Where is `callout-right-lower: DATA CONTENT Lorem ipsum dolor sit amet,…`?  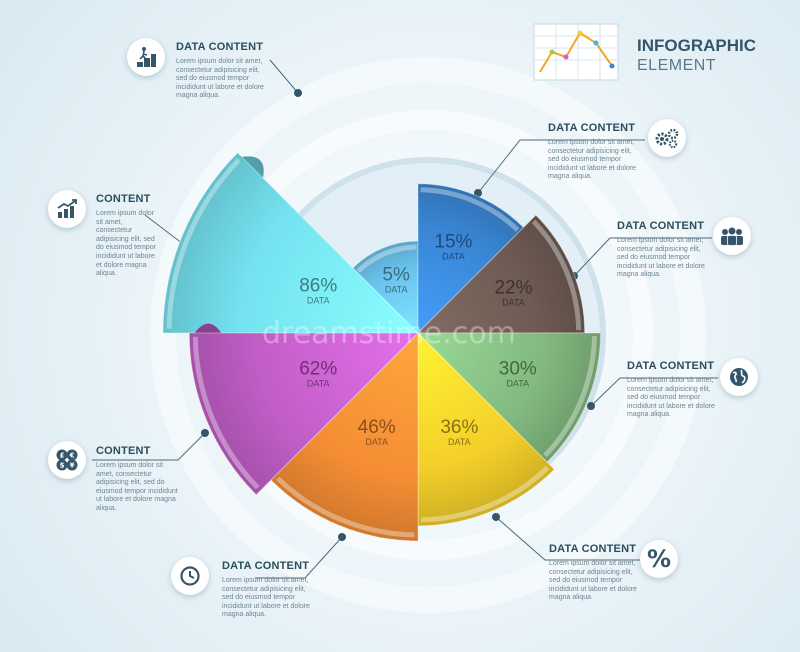 callout-right-lower: DATA CONTENT Lorem ipsum dolor sit amet,… is located at coordinates (702, 390).